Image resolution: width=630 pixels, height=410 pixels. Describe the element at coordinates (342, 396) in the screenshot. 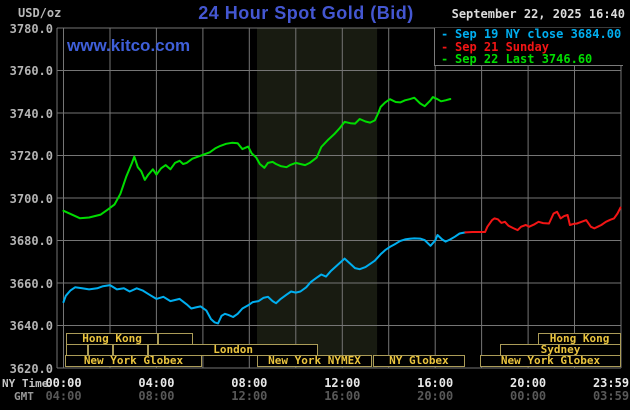

I see `gmt-tick-16:00: 16:00` at that location.